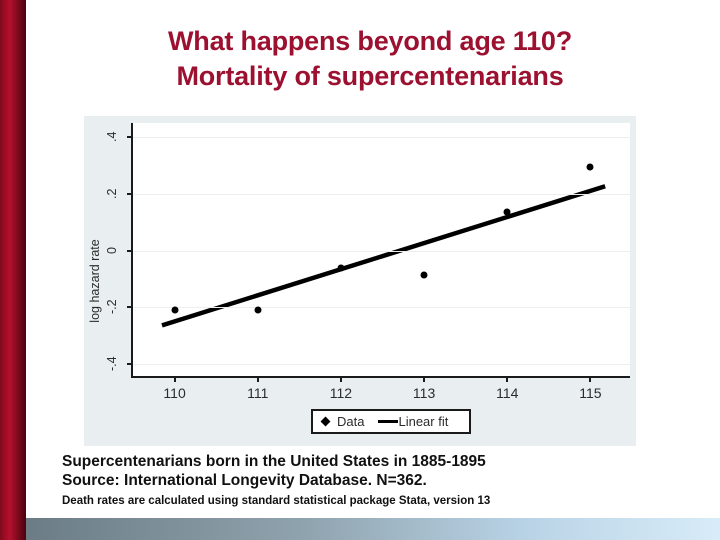 This screenshot has width=720, height=540. What do you see at coordinates (373, 517) in the screenshot?
I see `footer-bar-highlight` at bounding box center [373, 517].